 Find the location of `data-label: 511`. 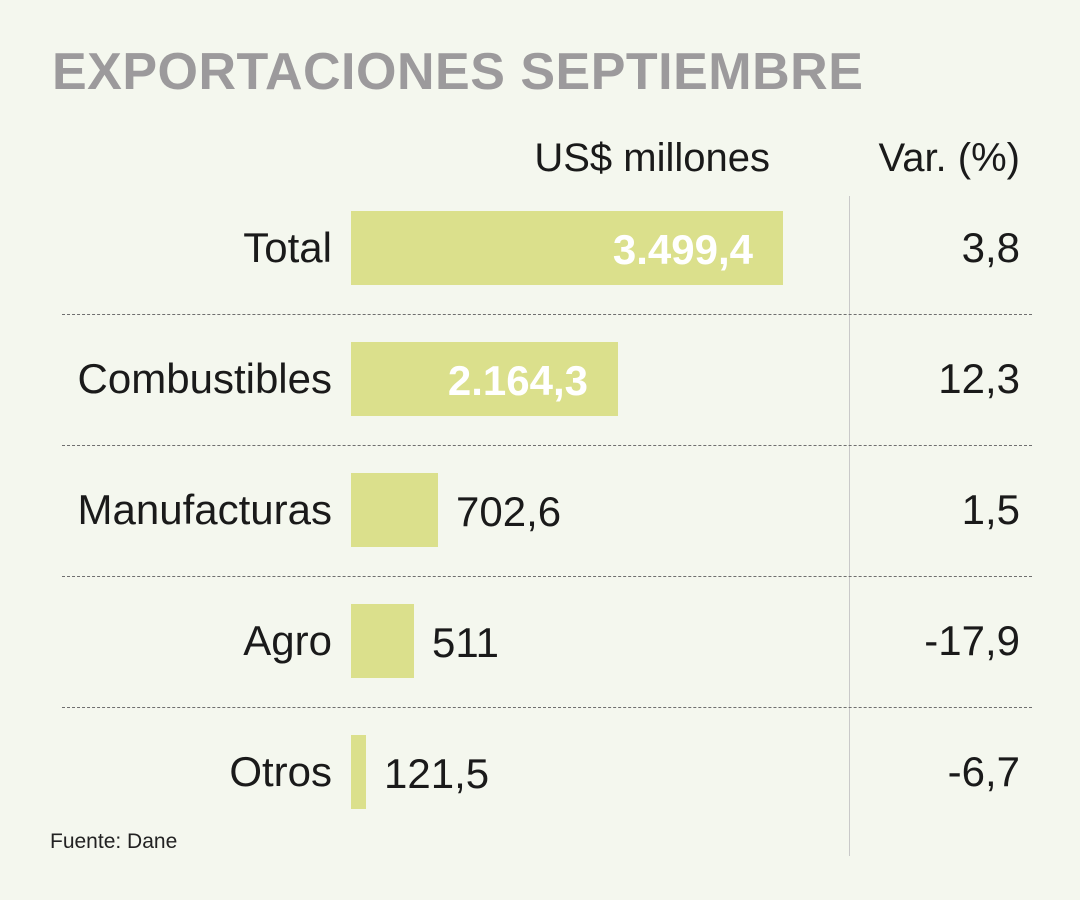

data-label: 511 is located at coordinates (465, 642).